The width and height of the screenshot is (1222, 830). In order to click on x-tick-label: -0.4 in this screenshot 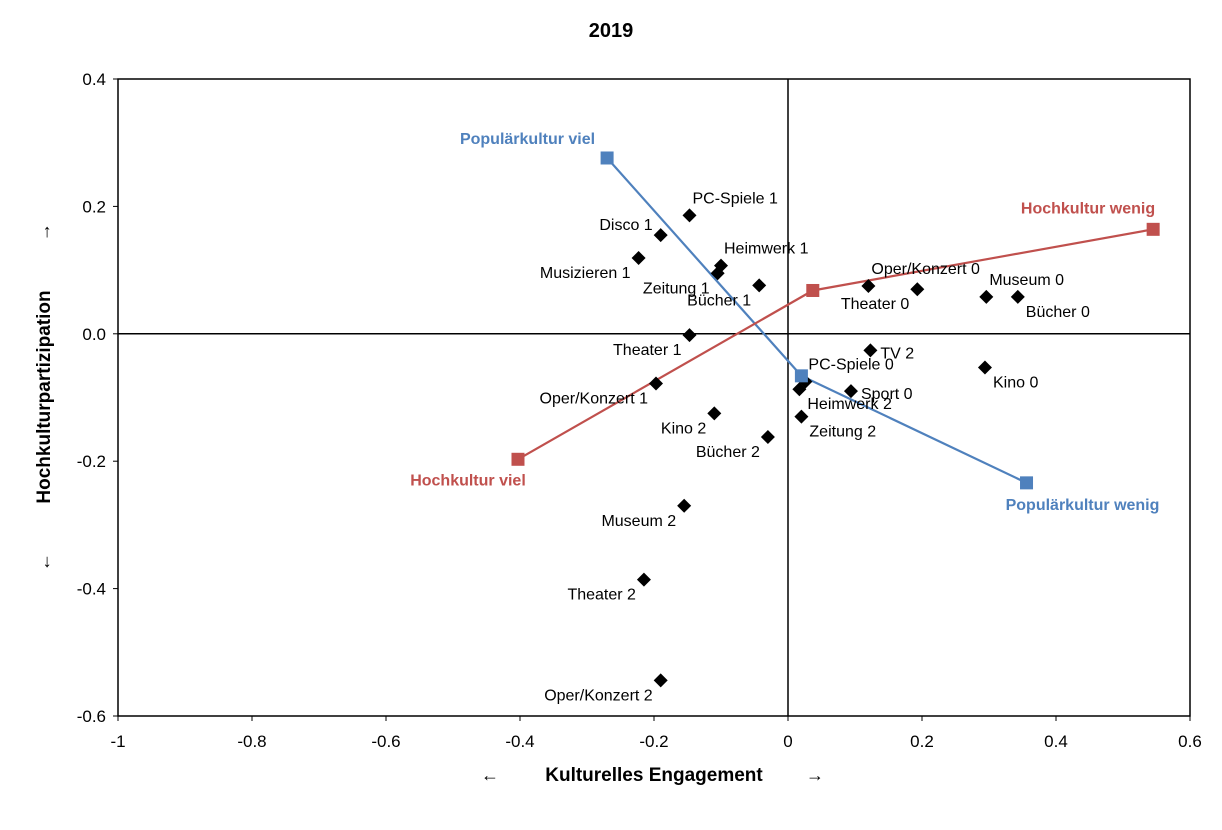, I will do `click(519, 741)`.